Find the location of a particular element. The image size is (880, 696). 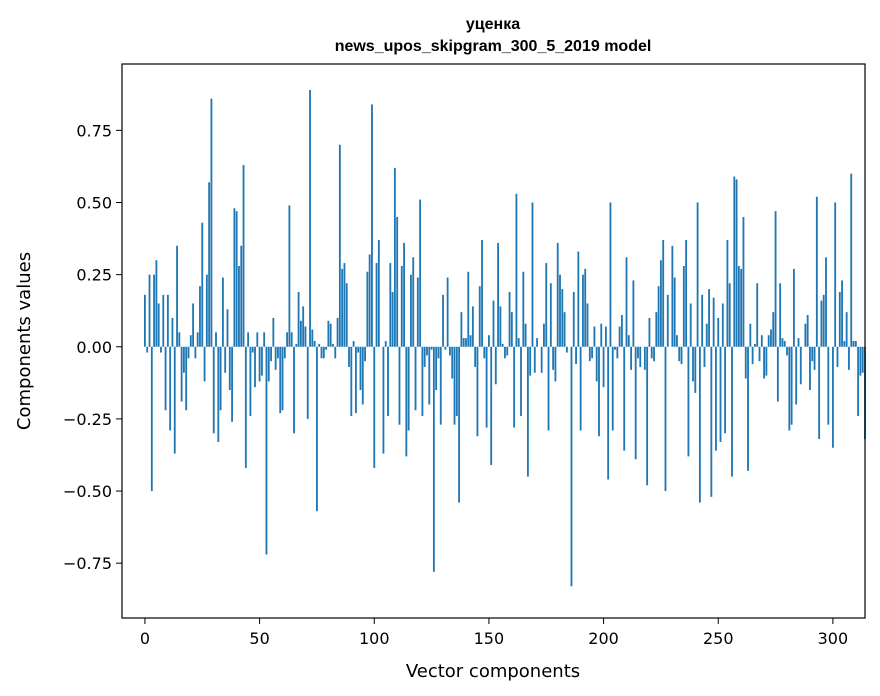

y-tick-label: 0.50 is located at coordinates (94, 203).